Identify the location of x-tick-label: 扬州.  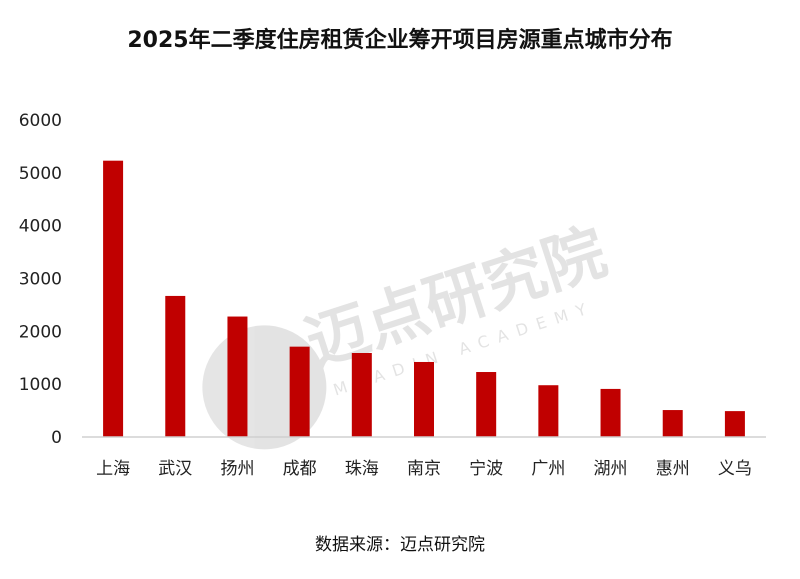
(237, 469).